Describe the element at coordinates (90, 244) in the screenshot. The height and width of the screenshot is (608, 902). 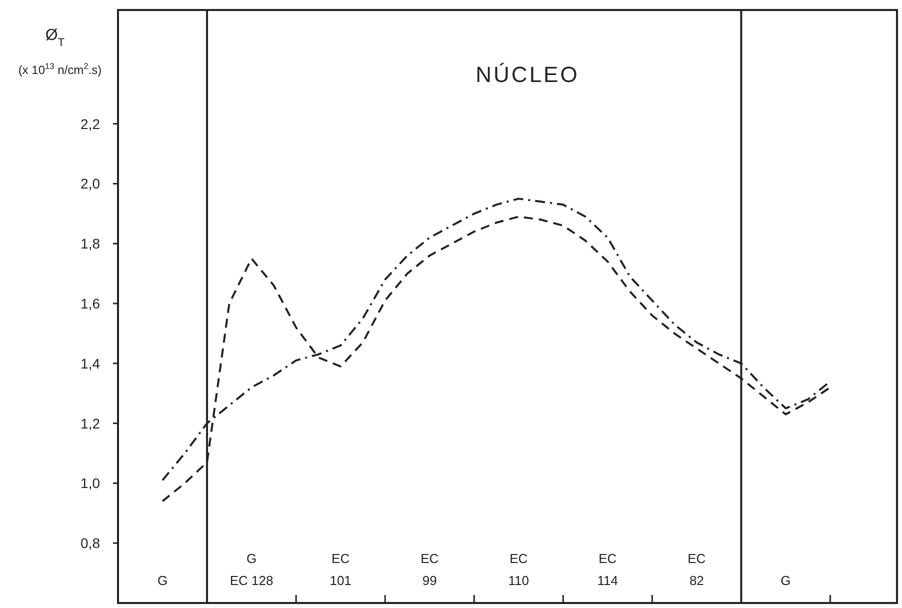
I see `y-tick-label: 1,8` at that location.